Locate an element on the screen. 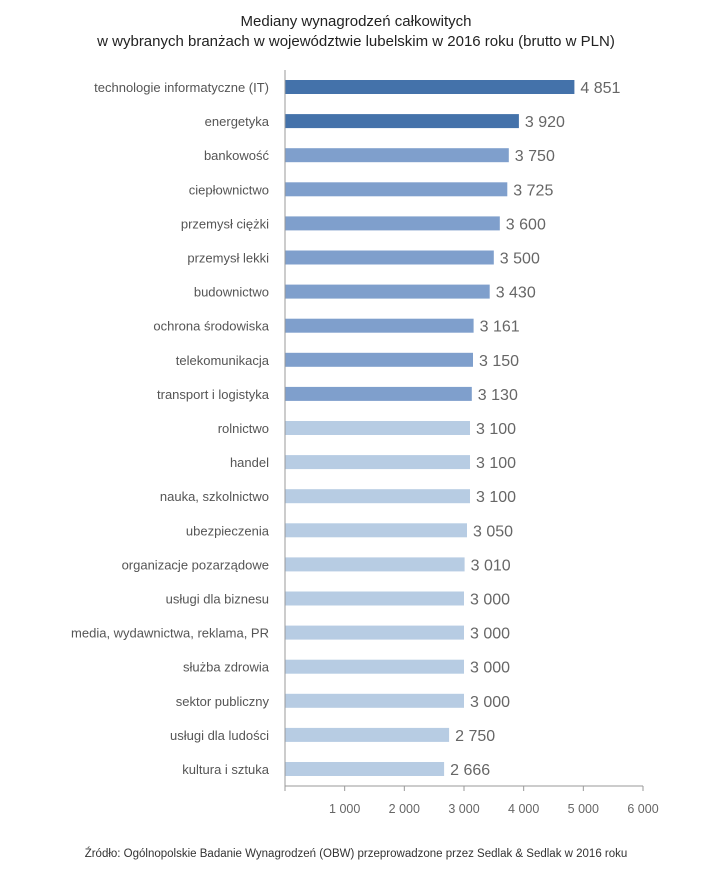  category-label: organizacje pozarządowe is located at coordinates (195, 564).